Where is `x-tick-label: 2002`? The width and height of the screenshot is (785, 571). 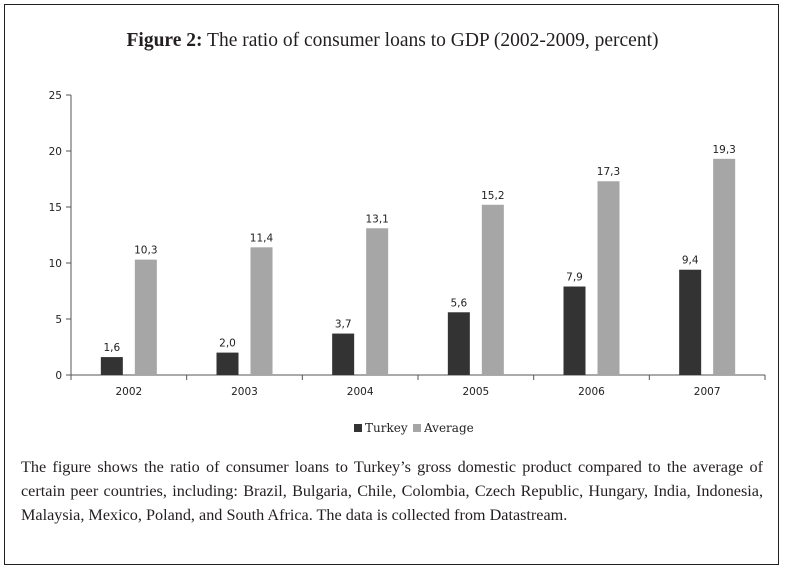
x-tick-label: 2002 is located at coordinates (128, 392).